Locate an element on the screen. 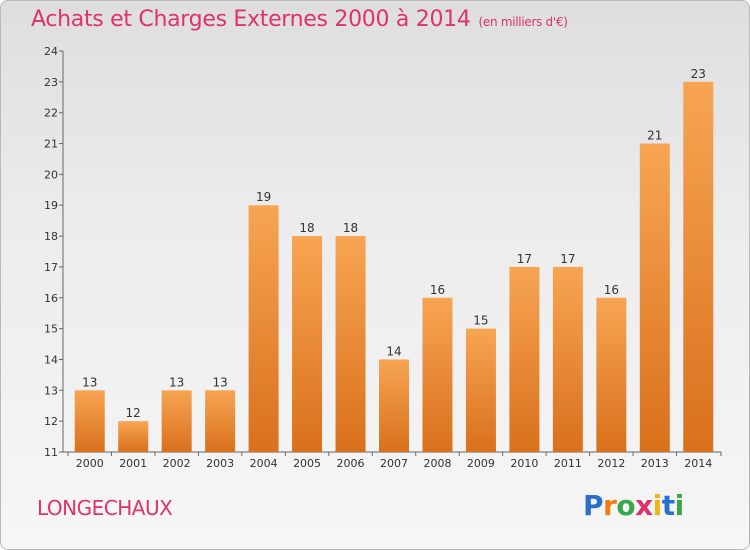  data-label-2010: 17 is located at coordinates (524, 259).